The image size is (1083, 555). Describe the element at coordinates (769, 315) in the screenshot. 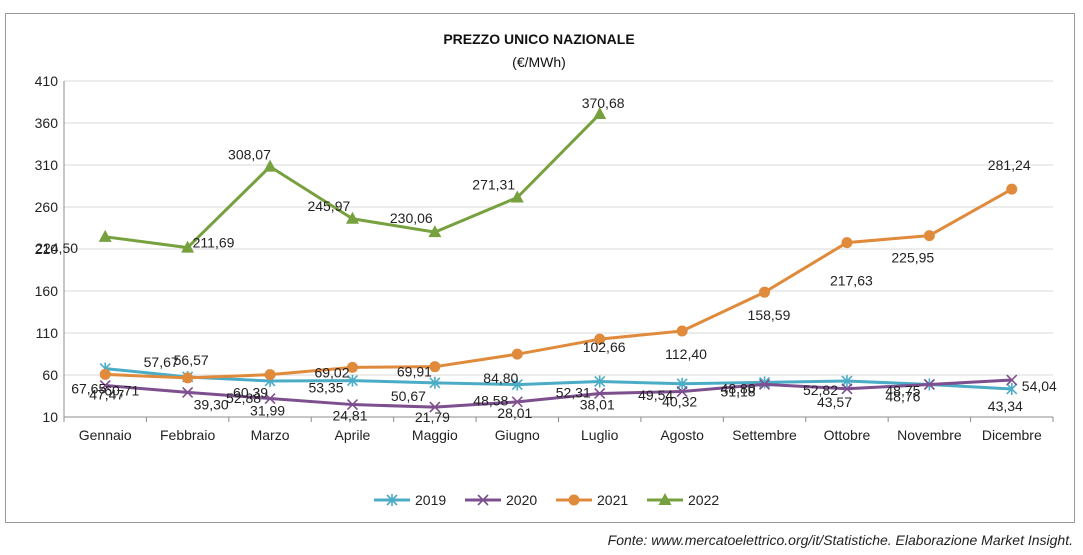

I see `data-label-2021: 158,59` at that location.